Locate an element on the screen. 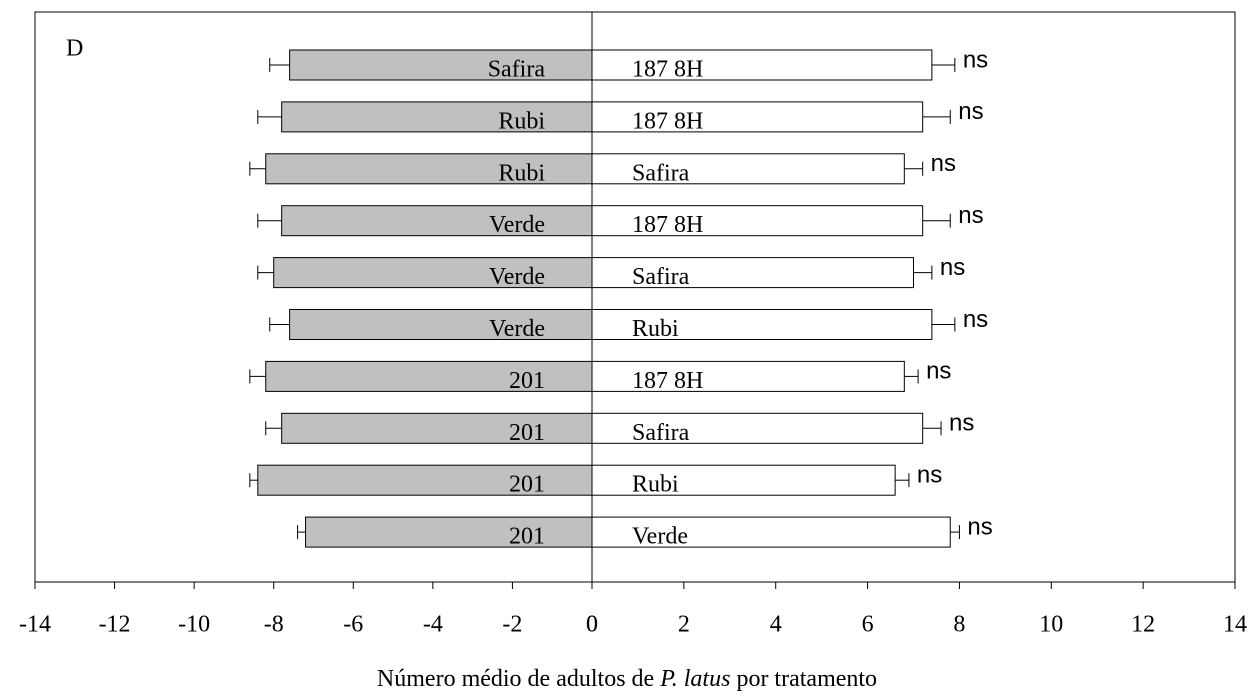  x-axis-title-part: por tratamento is located at coordinates (803, 679).